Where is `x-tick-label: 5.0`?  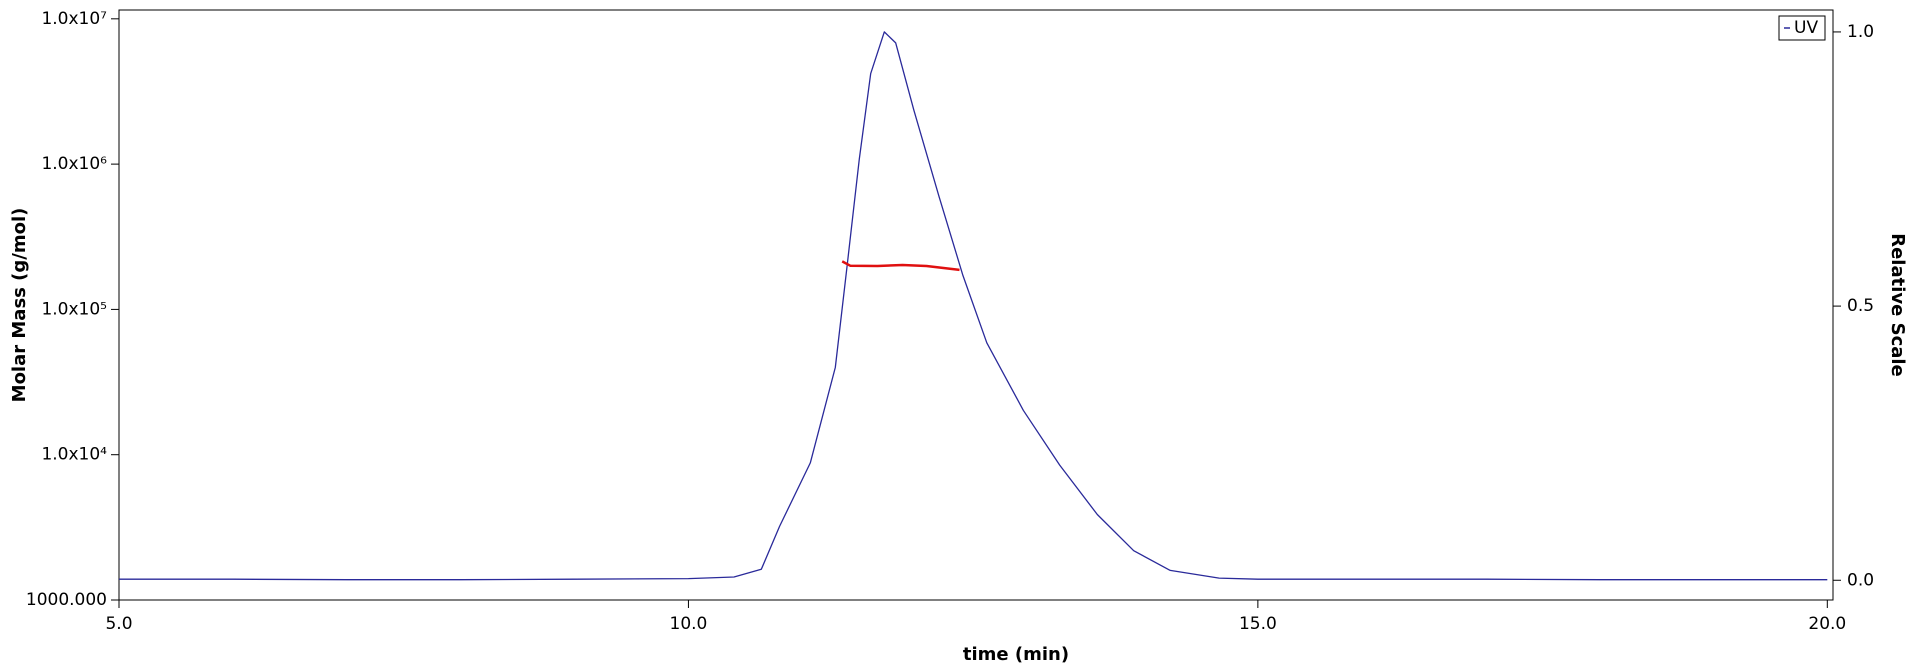
x-tick-label: 5.0 is located at coordinates (118, 624).